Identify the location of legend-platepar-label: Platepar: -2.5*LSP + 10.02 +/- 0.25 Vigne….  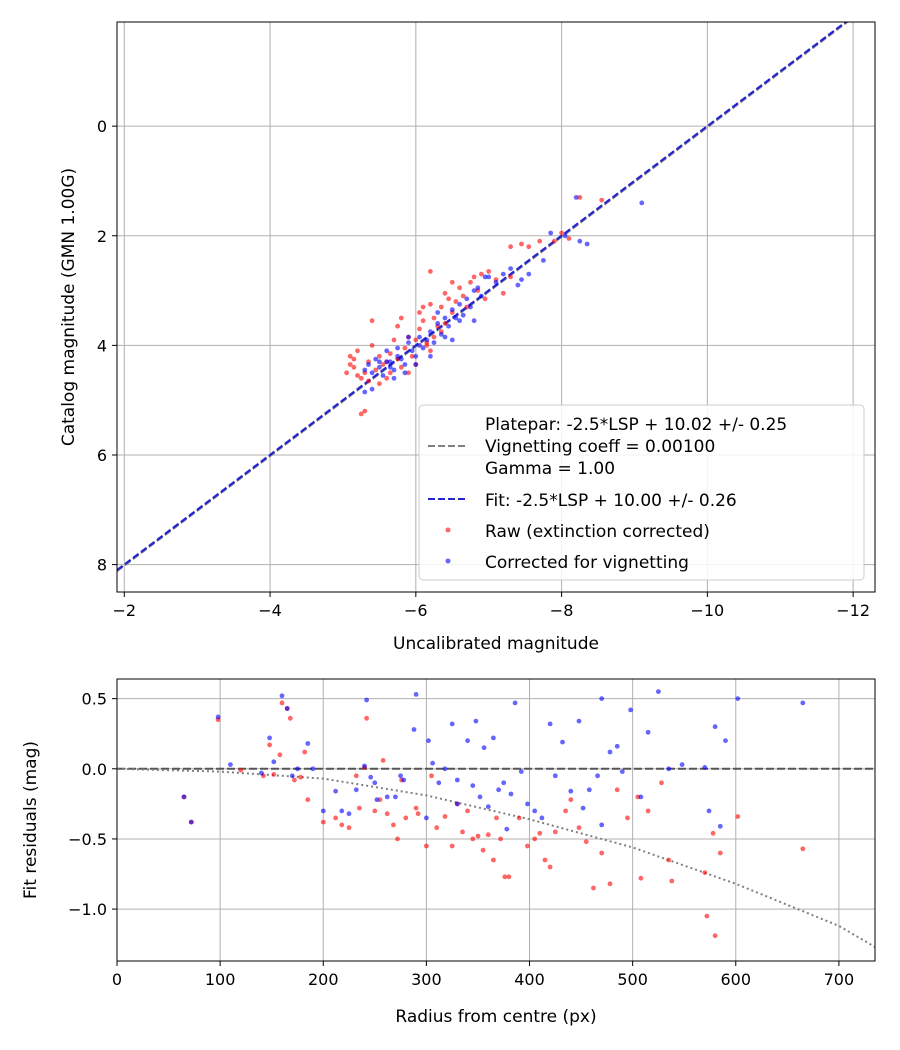
(636, 447).